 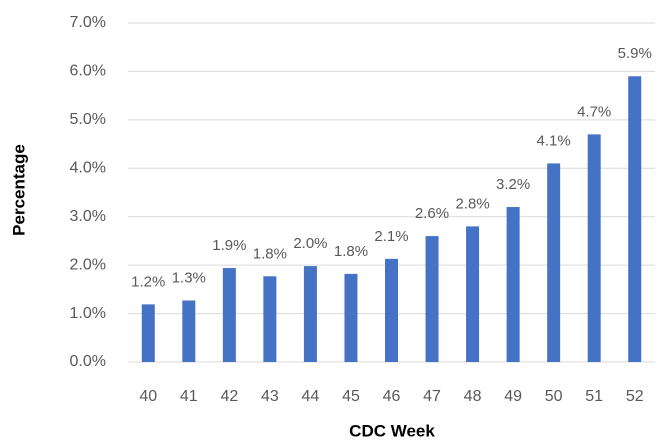 What do you see at coordinates (513, 184) in the screenshot?
I see `value-label: 3.2%` at bounding box center [513, 184].